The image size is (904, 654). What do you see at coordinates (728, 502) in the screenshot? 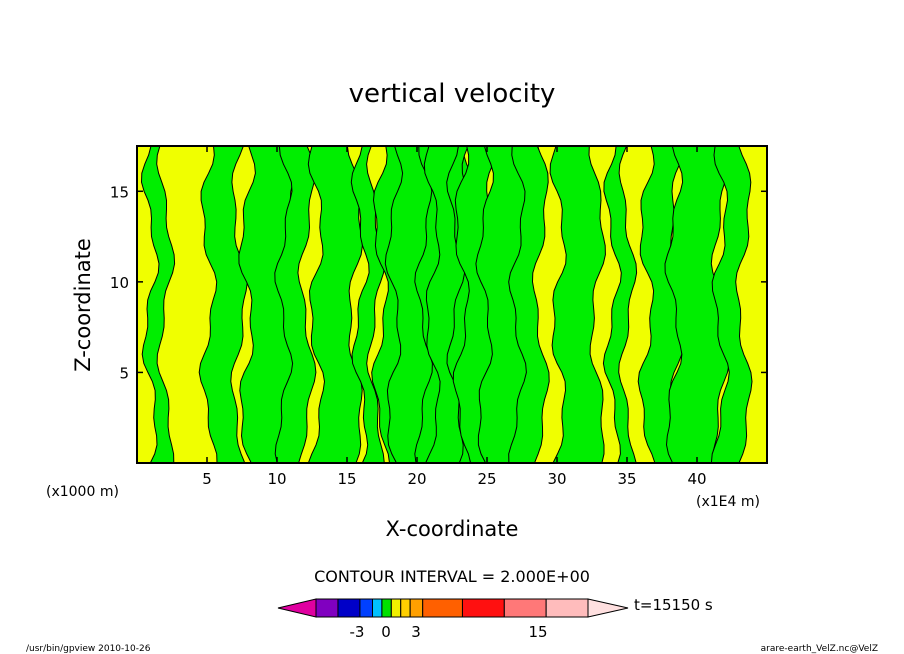
I see `x-unit-right: (x1E4 m)` at bounding box center [728, 502].